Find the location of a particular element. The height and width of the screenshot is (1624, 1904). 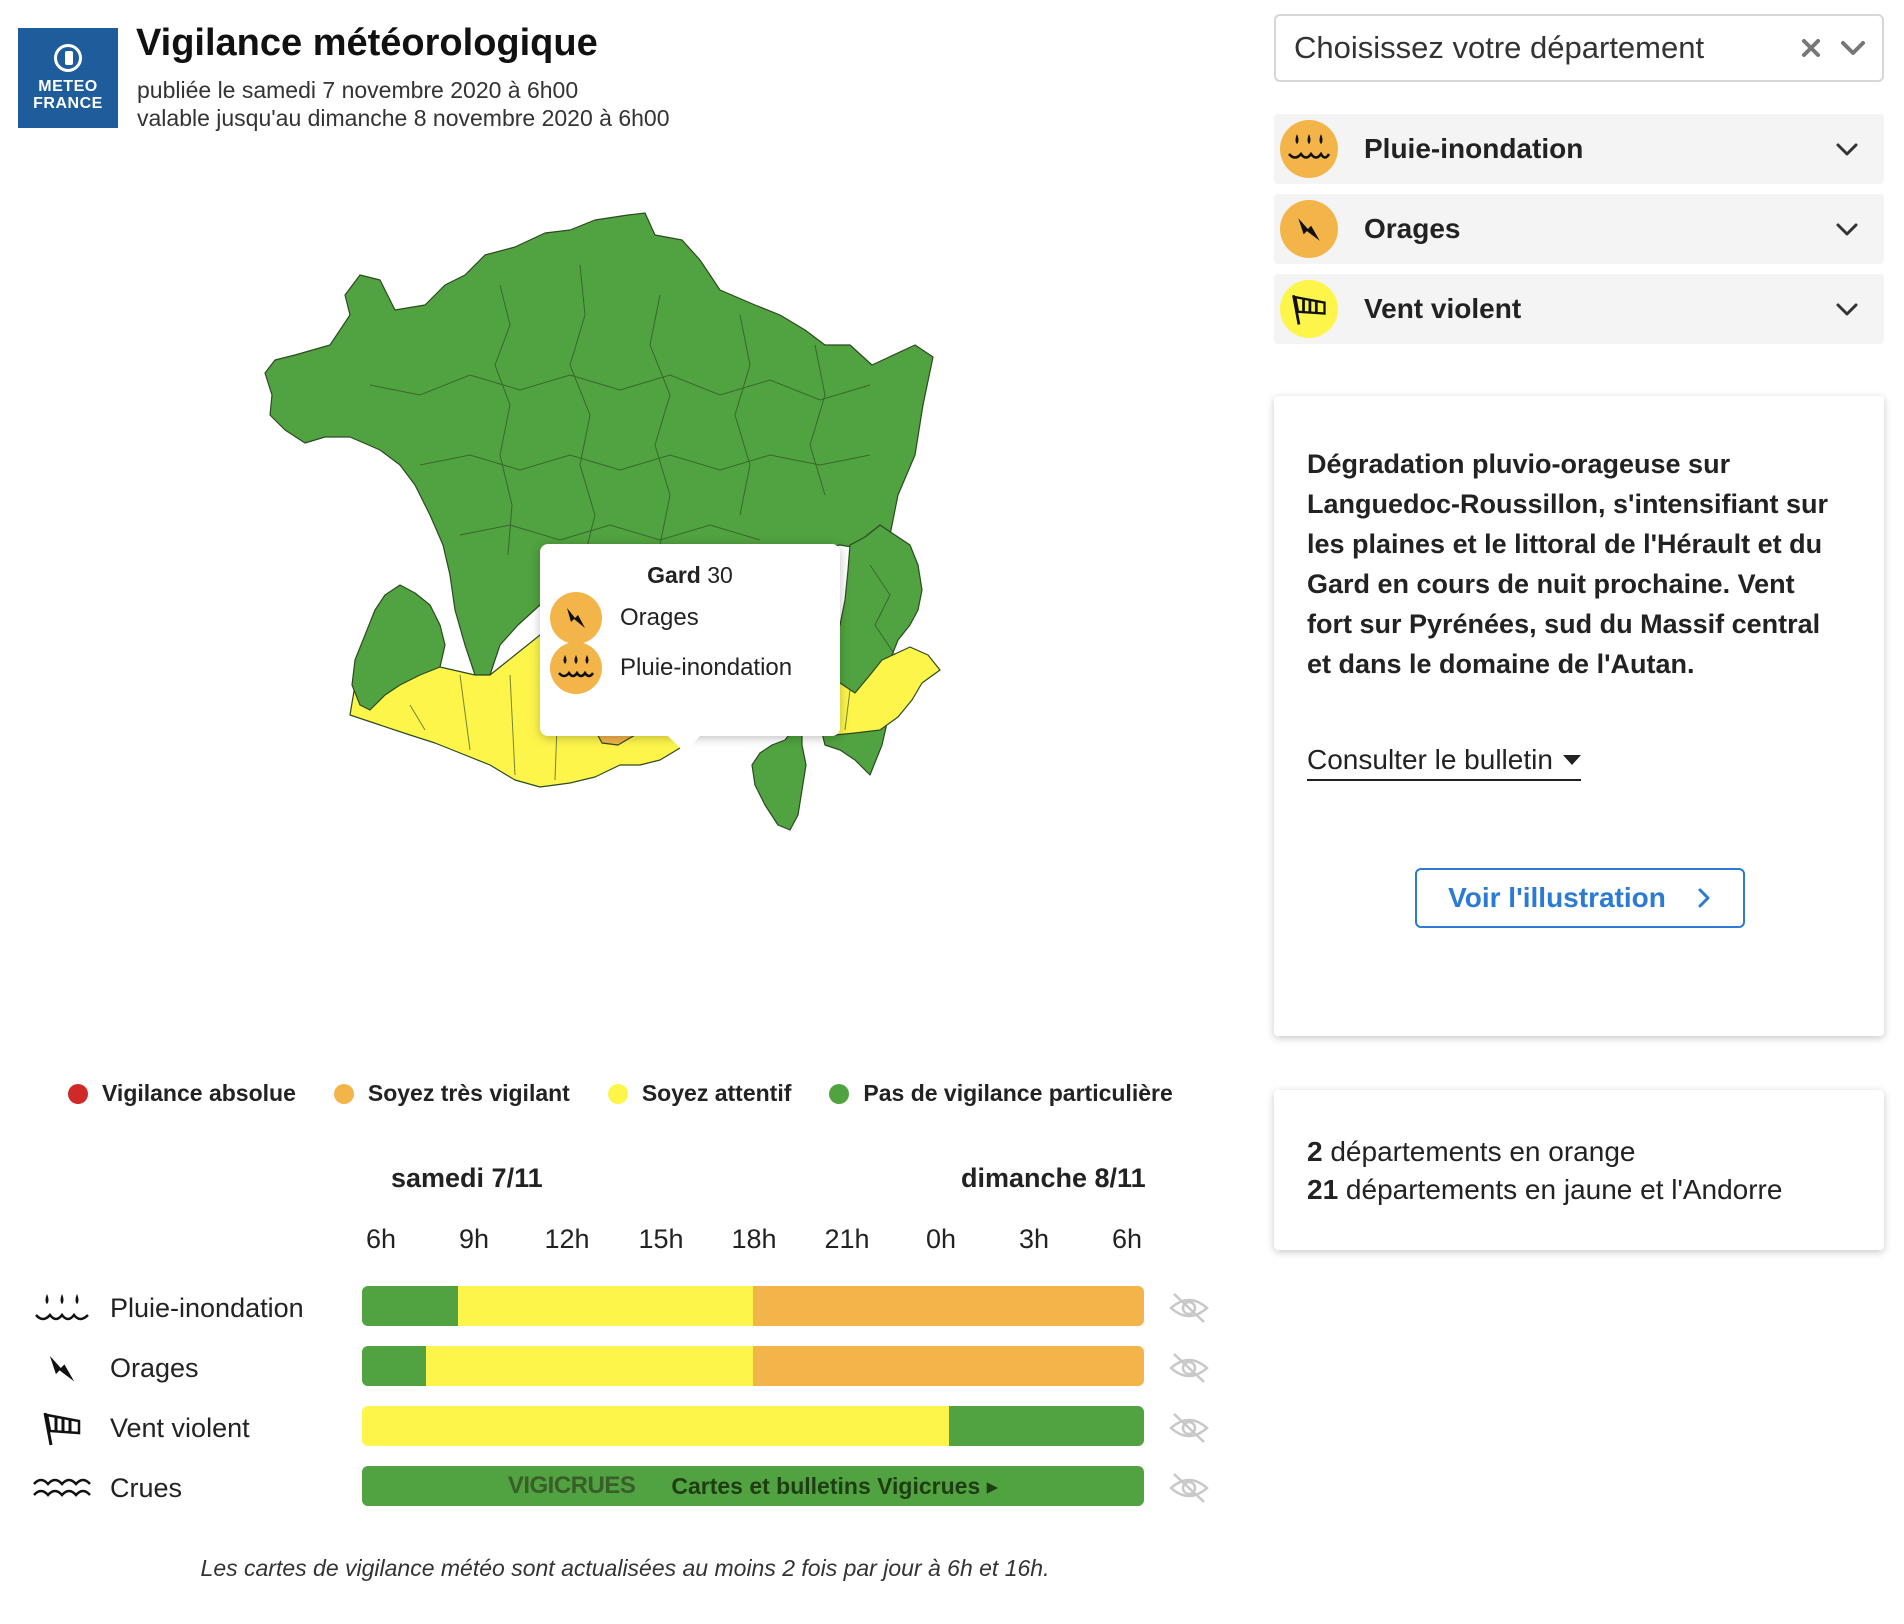

department-select-placeholder: Choisissez votre département is located at coordinates (1499, 47).